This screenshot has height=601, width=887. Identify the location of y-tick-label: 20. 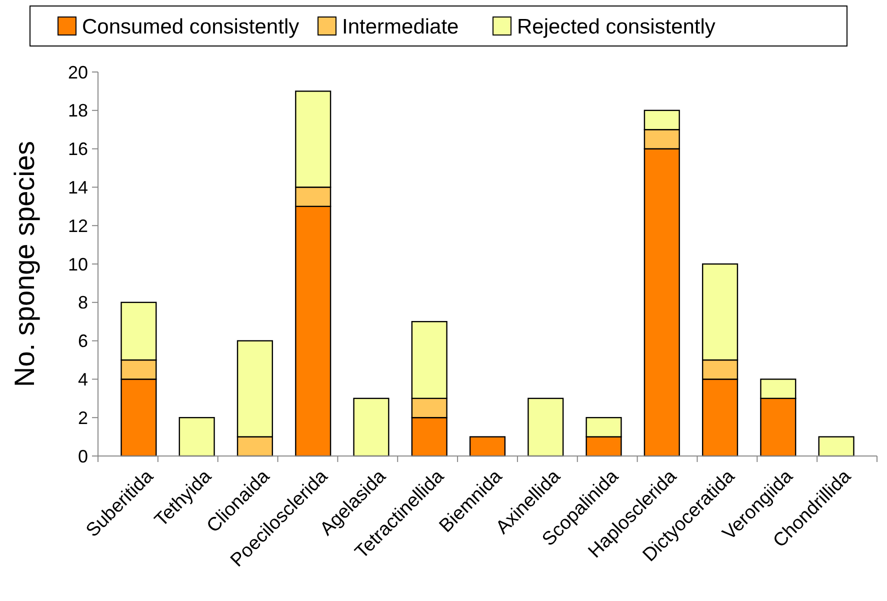
(78, 72).